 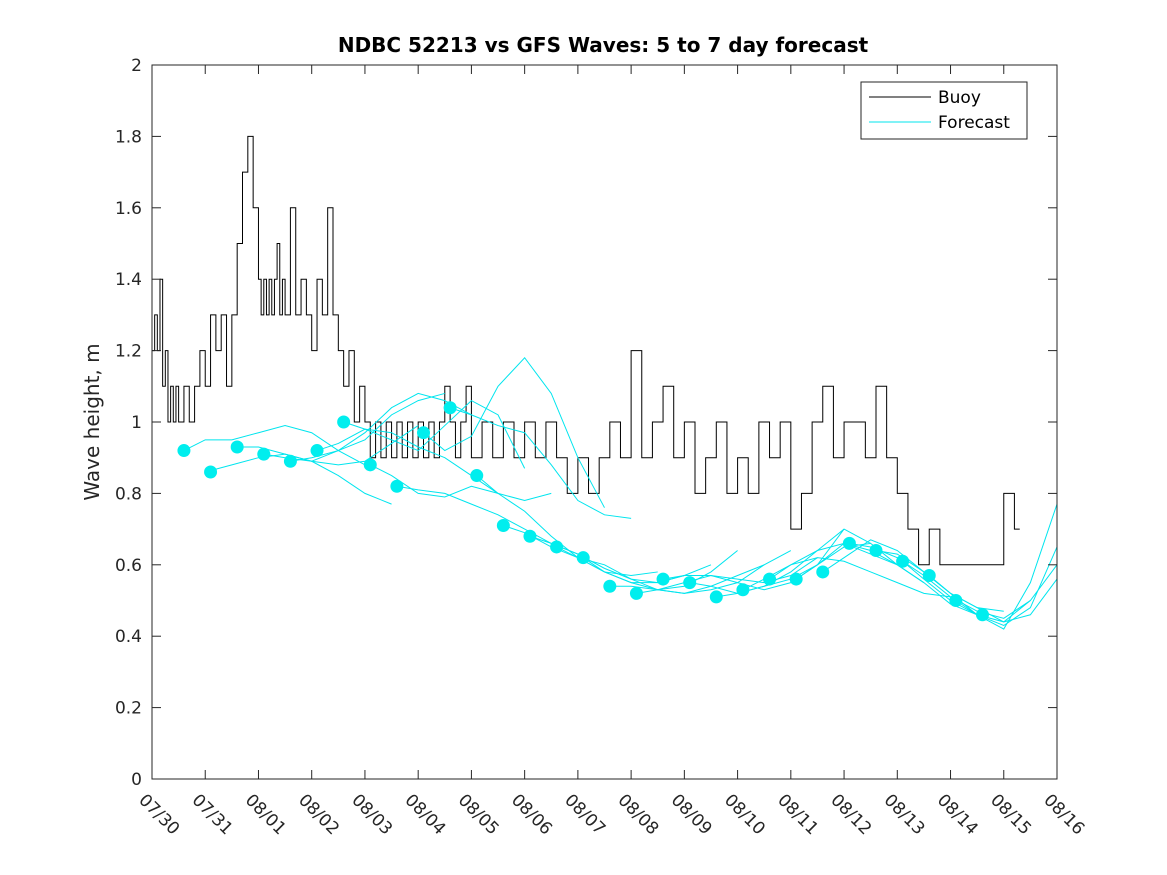 What do you see at coordinates (128, 352) in the screenshot?
I see `y-tick-label: 1.2` at bounding box center [128, 352].